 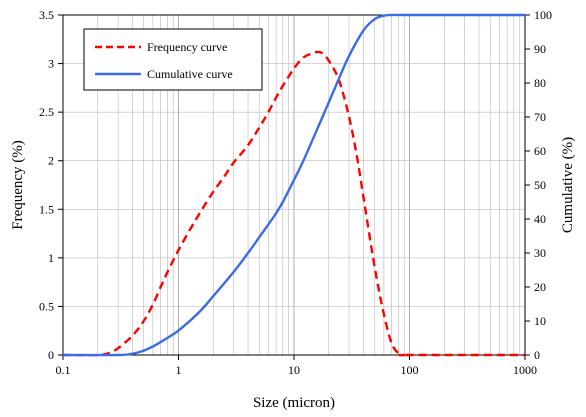 What do you see at coordinates (410, 370) in the screenshot?
I see `x-tick-label: 100` at bounding box center [410, 370].